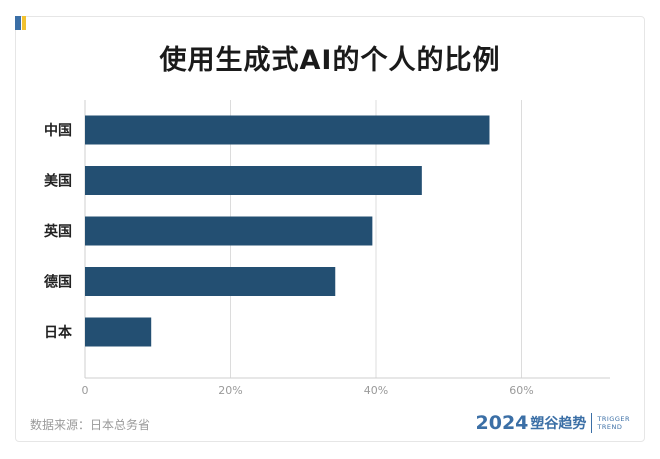 Image resolution: width=660 pixels, height=459 pixels. I want to click on category-label: 中国, so click(58, 130).